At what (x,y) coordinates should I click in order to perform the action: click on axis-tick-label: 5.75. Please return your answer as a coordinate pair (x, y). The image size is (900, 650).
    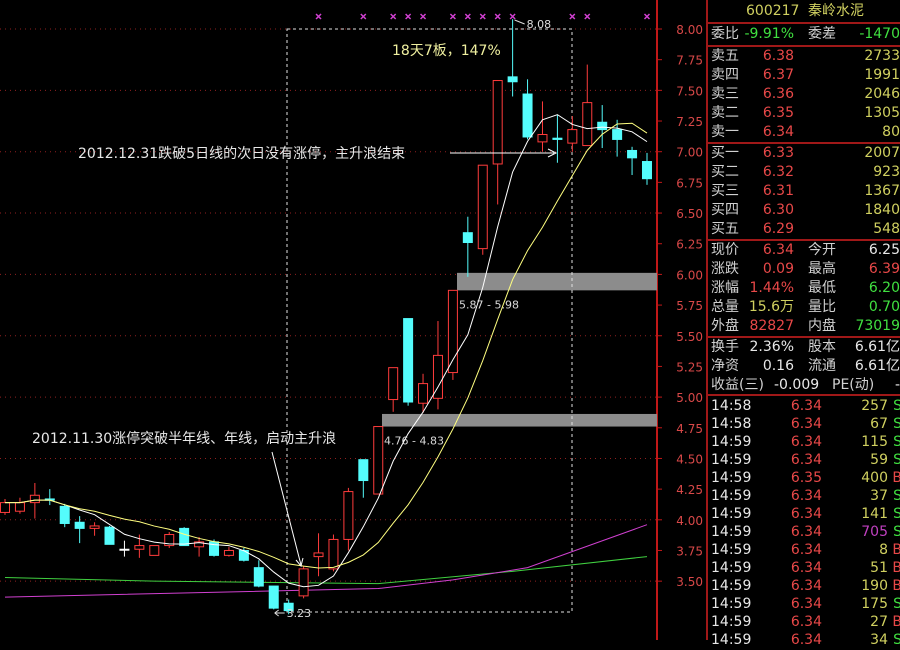
    Looking at the image, I should click on (689, 306).